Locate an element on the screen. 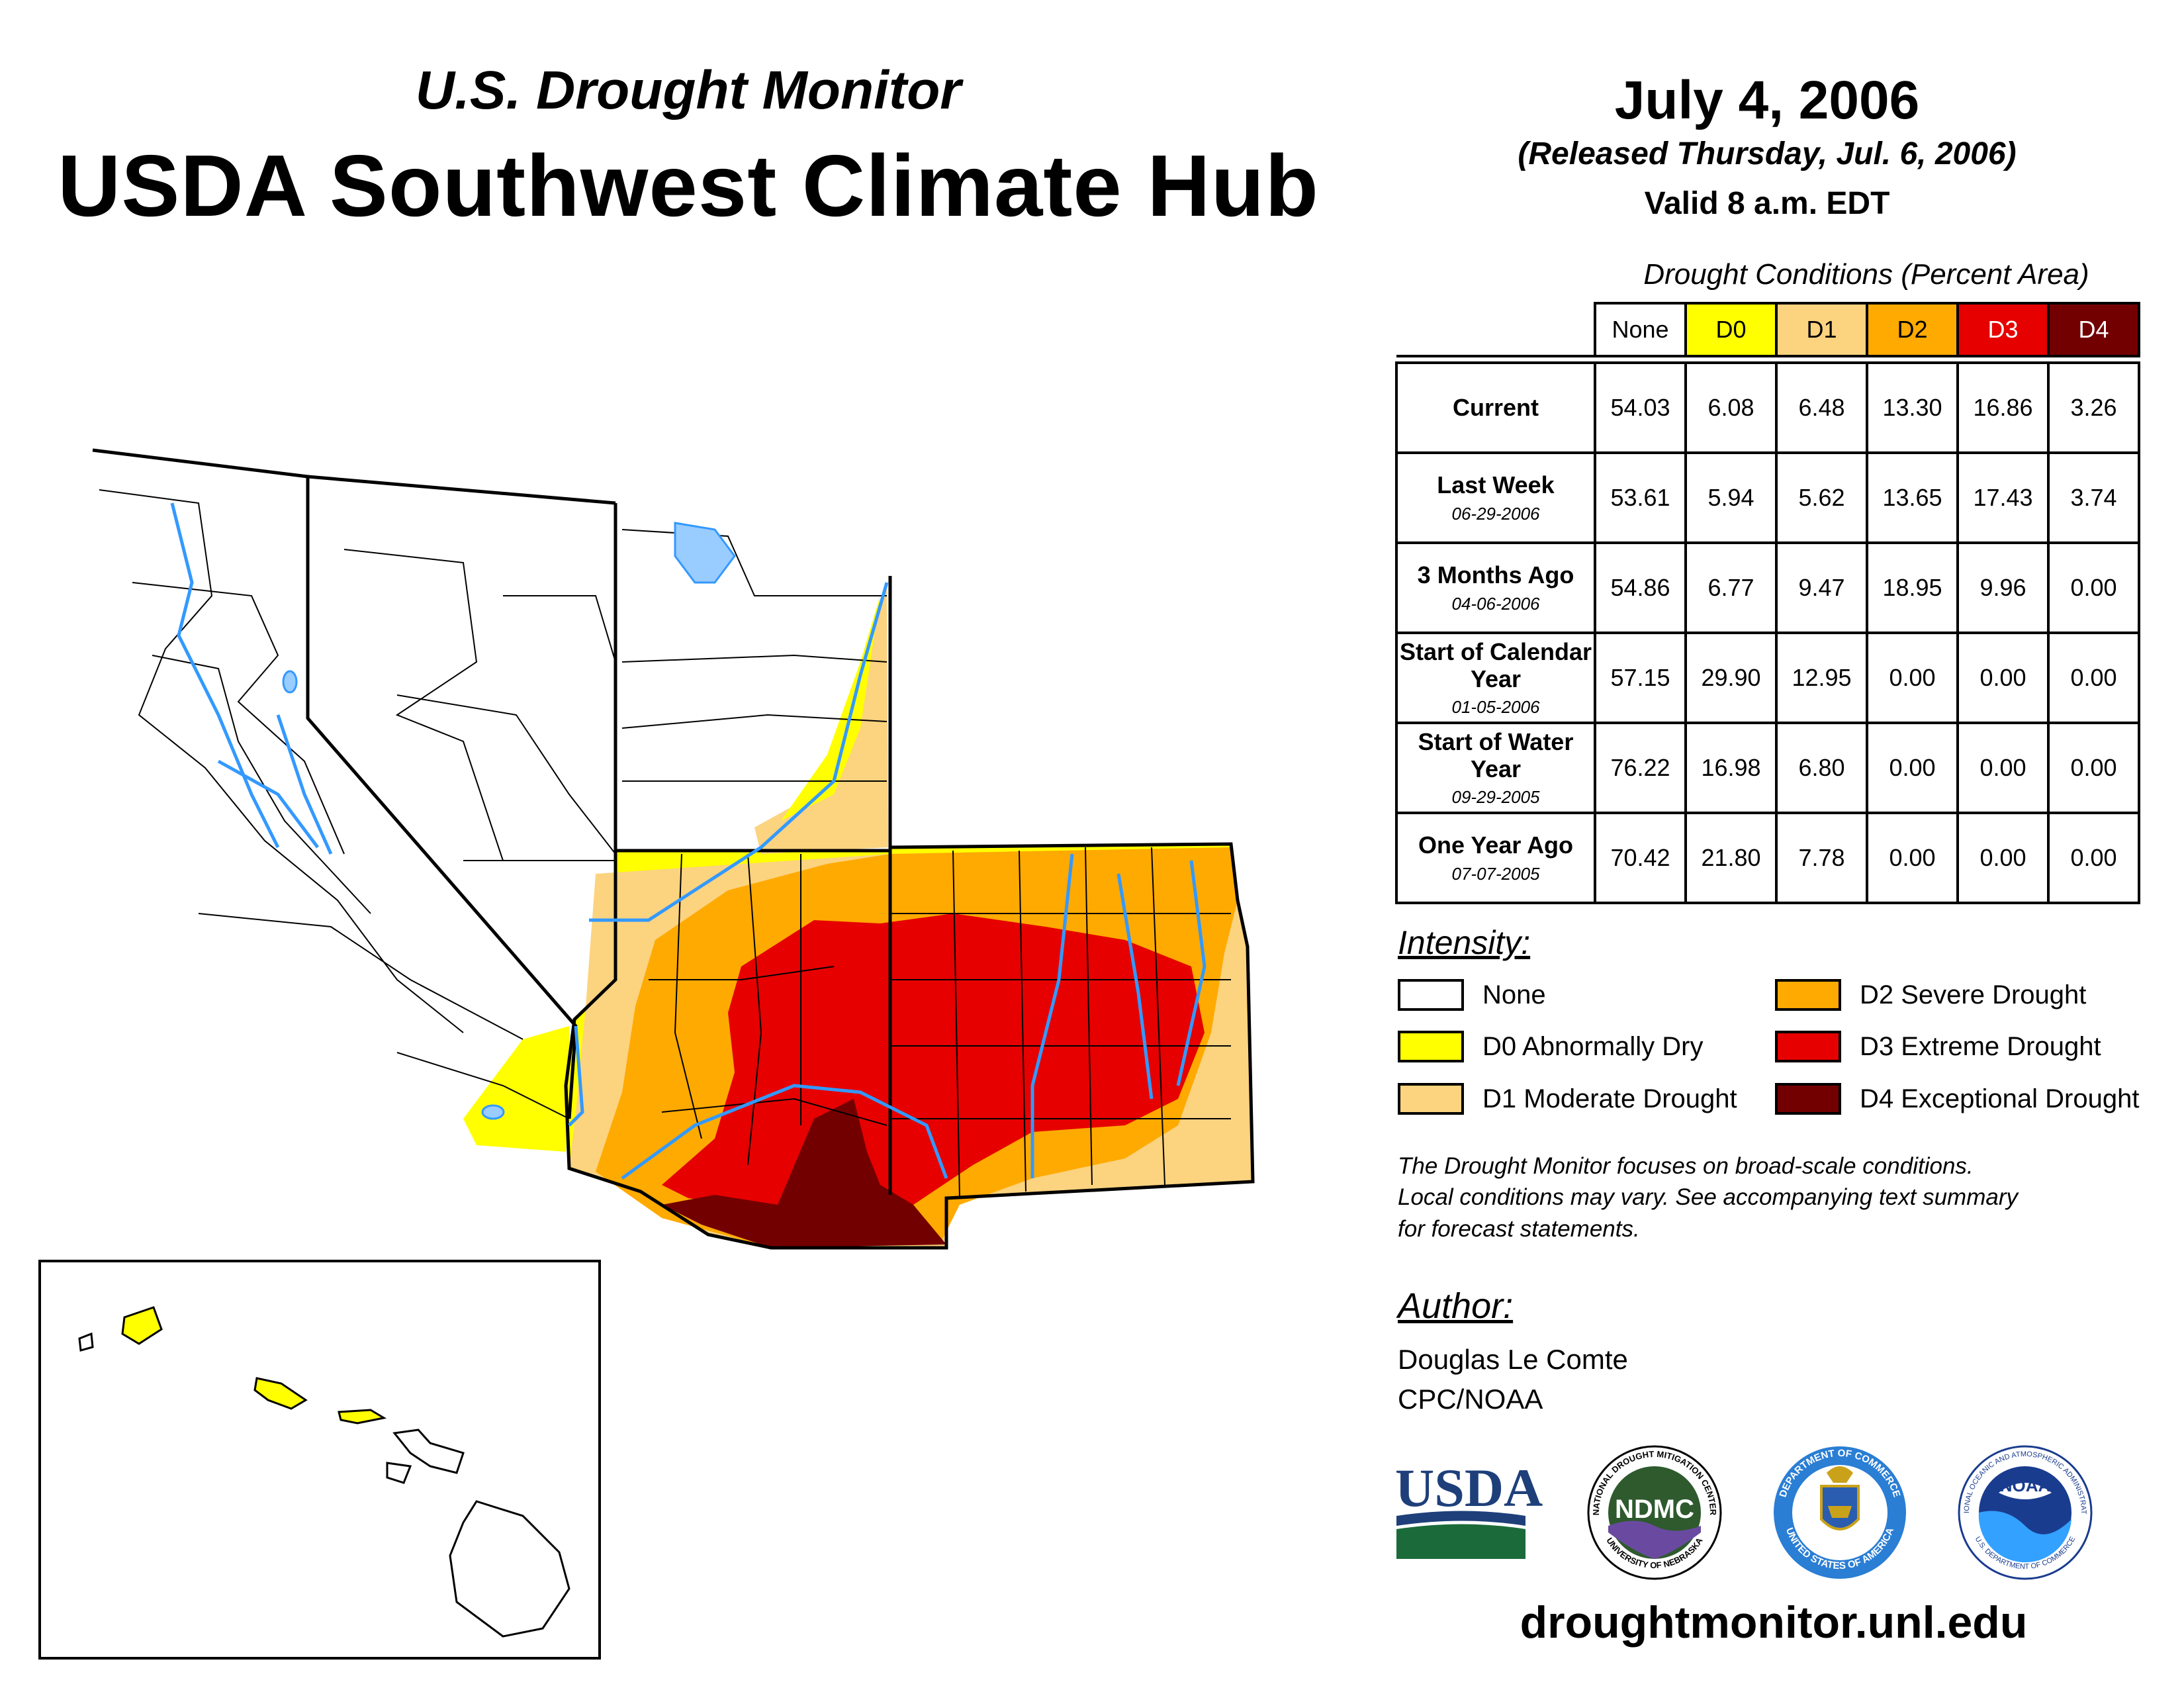  table-cell: 9.47 is located at coordinates (1821, 587).